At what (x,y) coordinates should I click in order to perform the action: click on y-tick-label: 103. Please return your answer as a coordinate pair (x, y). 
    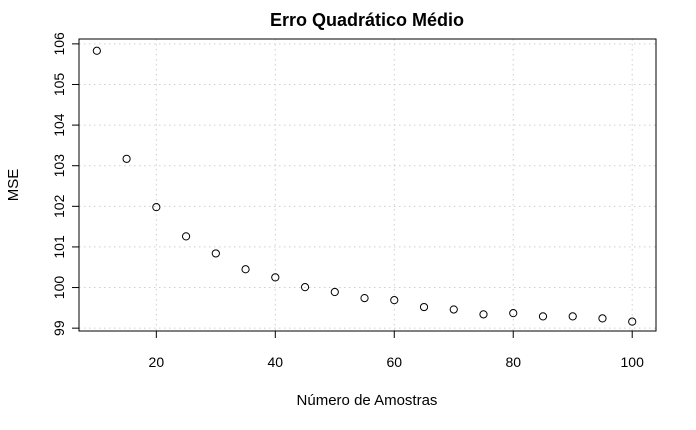
    Looking at the image, I should click on (59, 166).